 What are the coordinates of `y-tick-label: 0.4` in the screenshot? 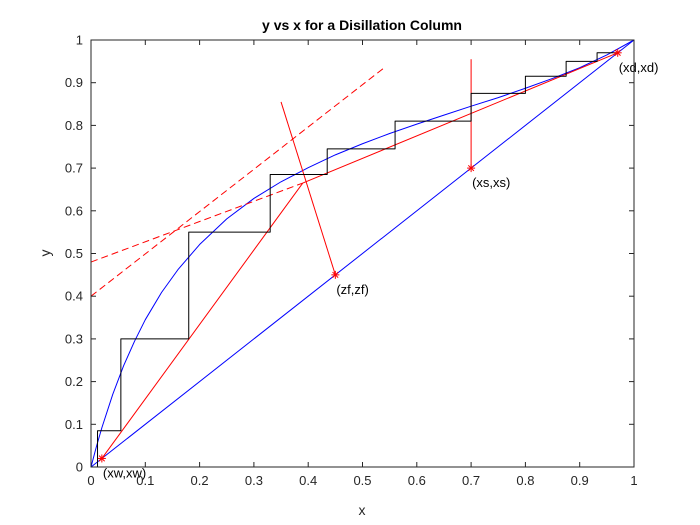 It's located at (74, 296).